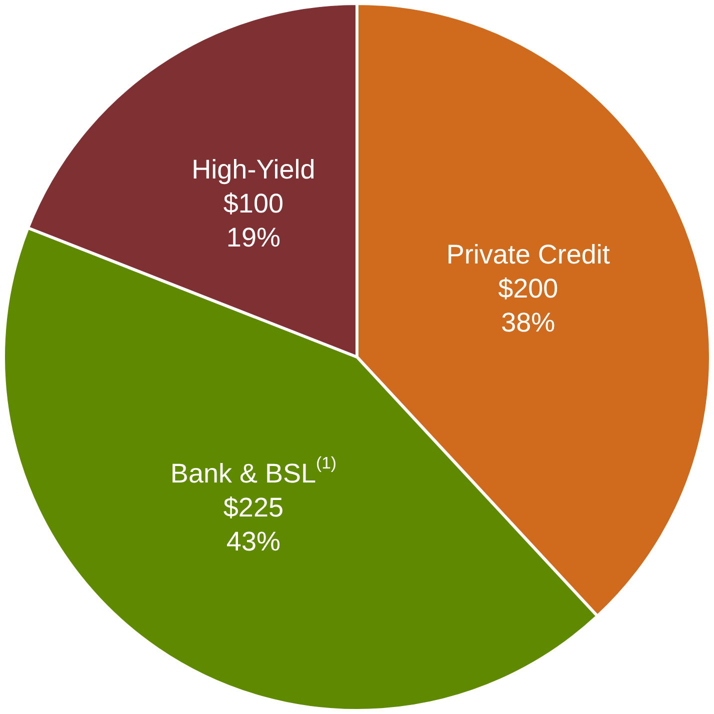 The width and height of the screenshot is (714, 714). Describe the element at coordinates (254, 169) in the screenshot. I see `slice-label: High-Yield` at that location.